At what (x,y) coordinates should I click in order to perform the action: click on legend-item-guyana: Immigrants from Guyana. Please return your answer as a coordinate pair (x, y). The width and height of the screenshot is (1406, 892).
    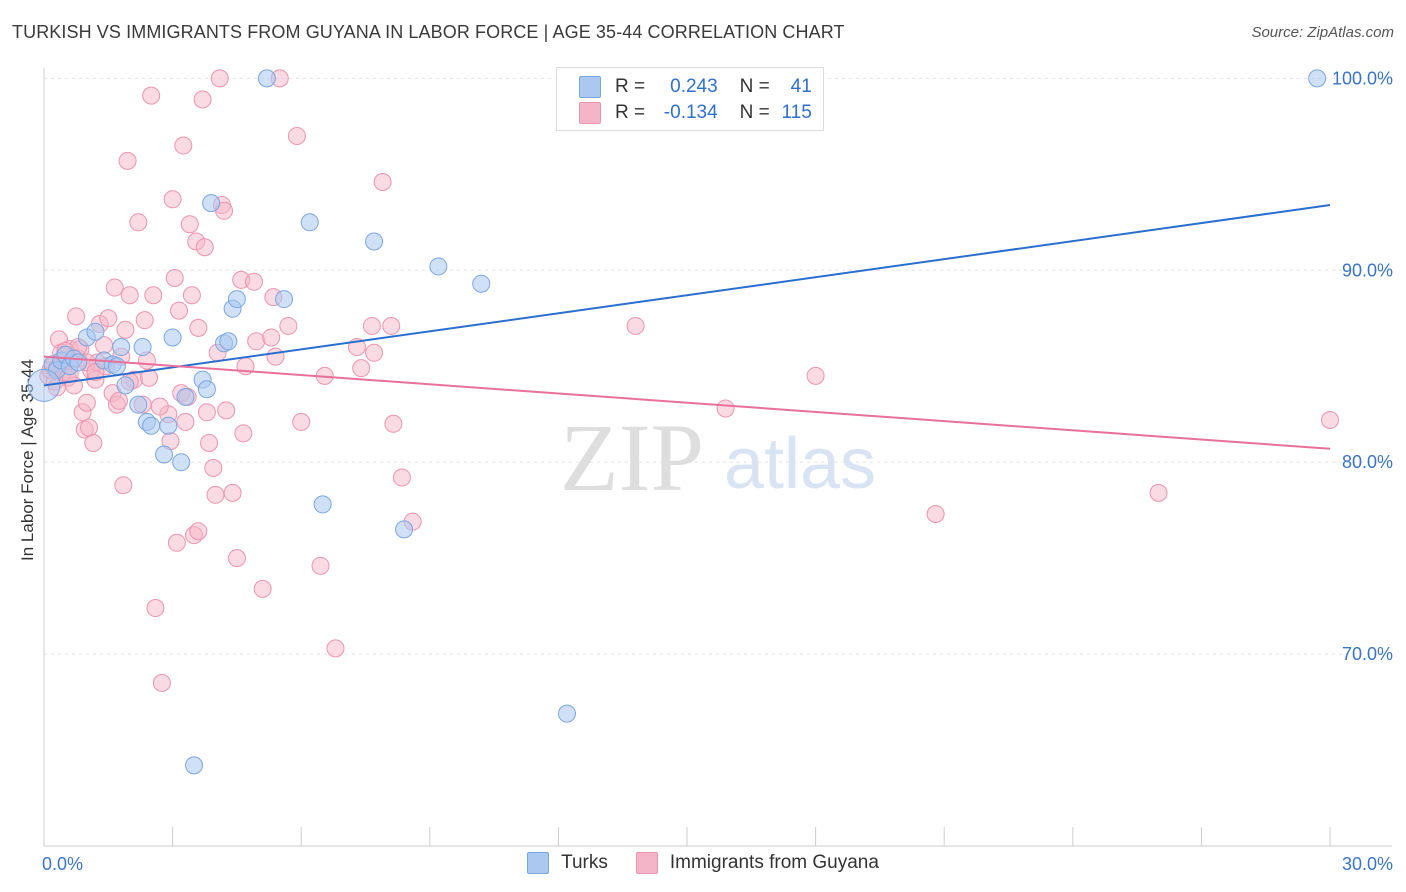
    Looking at the image, I should click on (757, 863).